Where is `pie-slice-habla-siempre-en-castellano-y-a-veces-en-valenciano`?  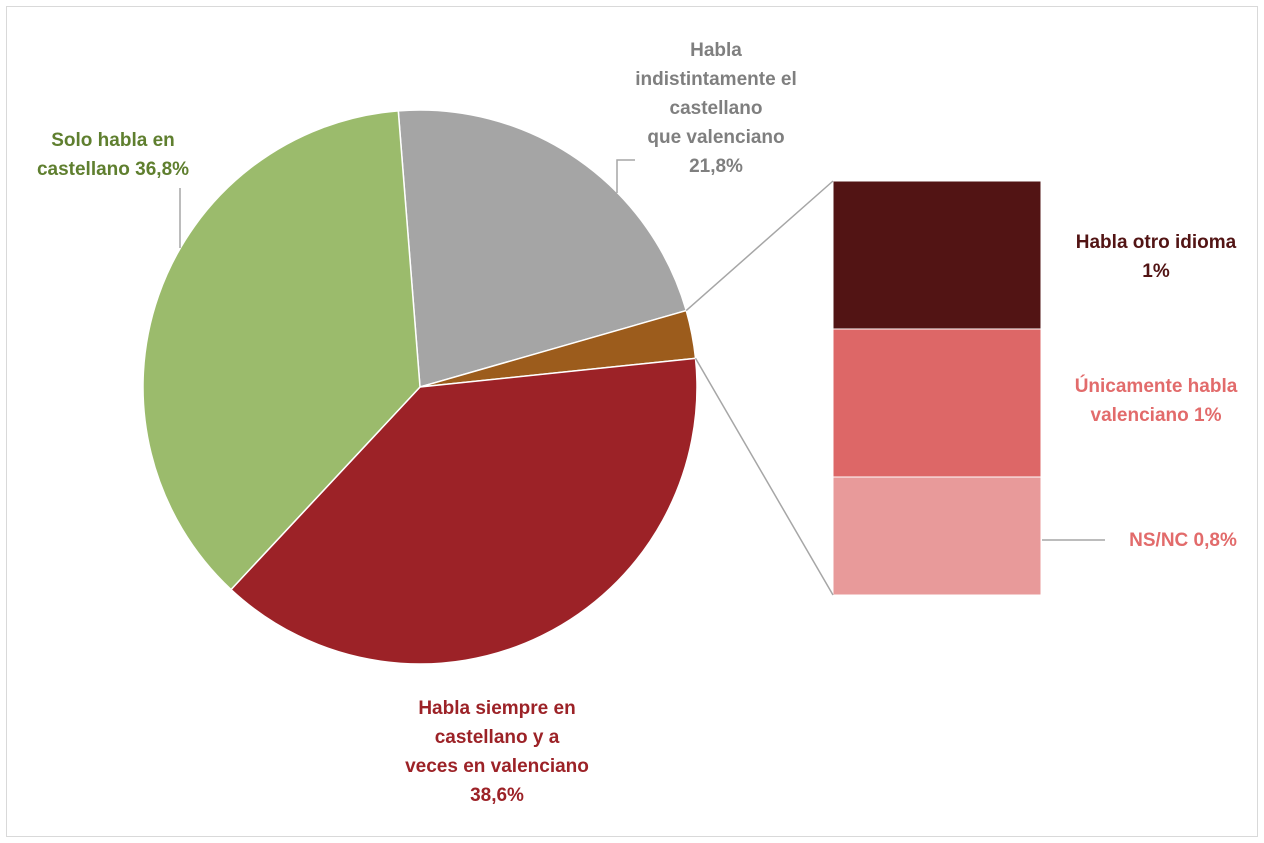 pie-slice-habla-siempre-en-castellano-y-a-veces-en-valenciano is located at coordinates (463, 511).